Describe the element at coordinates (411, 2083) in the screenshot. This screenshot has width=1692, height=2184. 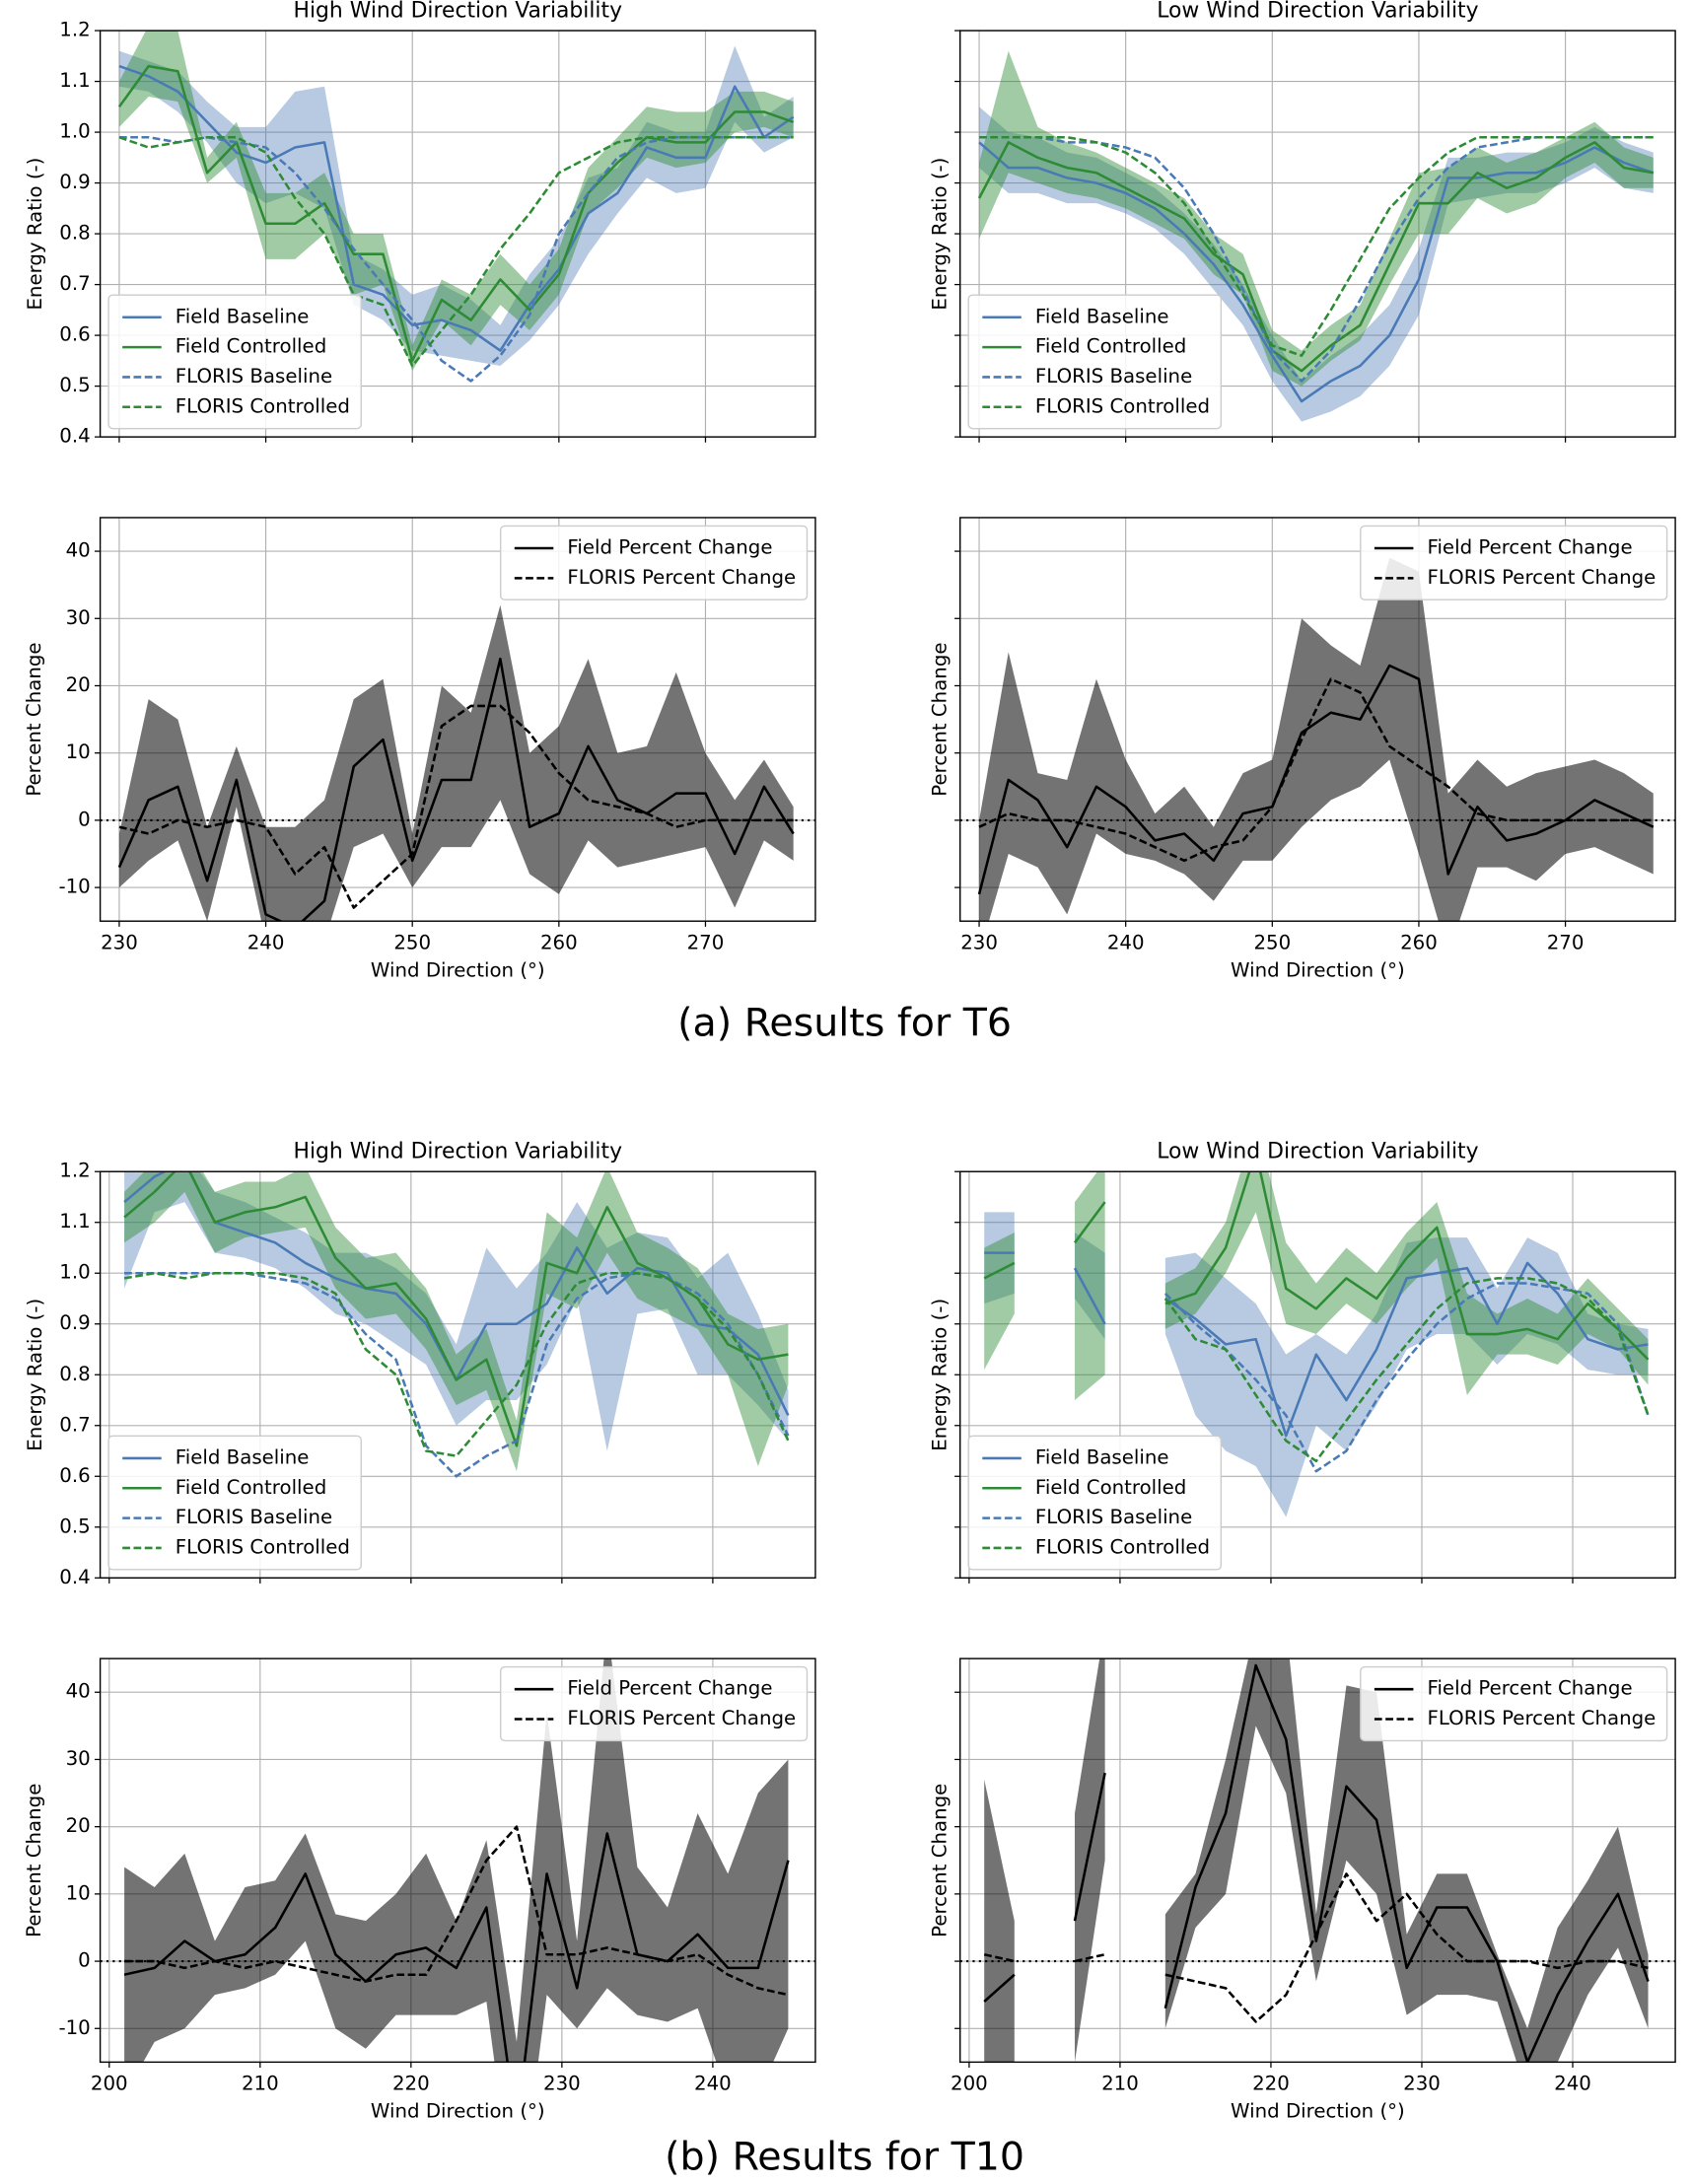
I see `x-tick-label: 220` at that location.